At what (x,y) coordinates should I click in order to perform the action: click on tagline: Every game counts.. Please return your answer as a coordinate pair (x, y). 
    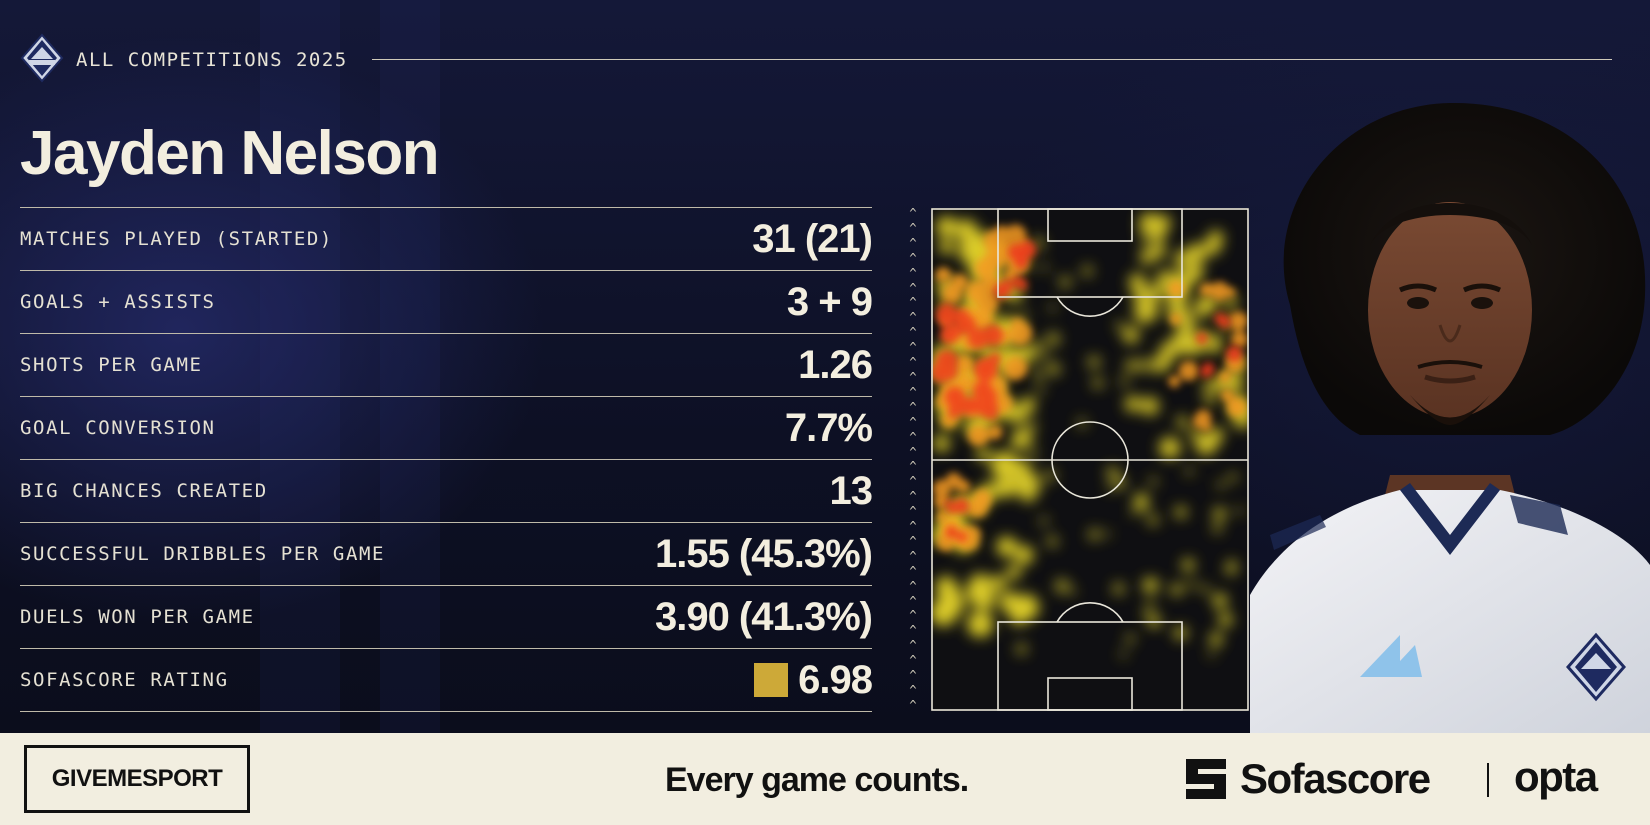
    Looking at the image, I should click on (817, 780).